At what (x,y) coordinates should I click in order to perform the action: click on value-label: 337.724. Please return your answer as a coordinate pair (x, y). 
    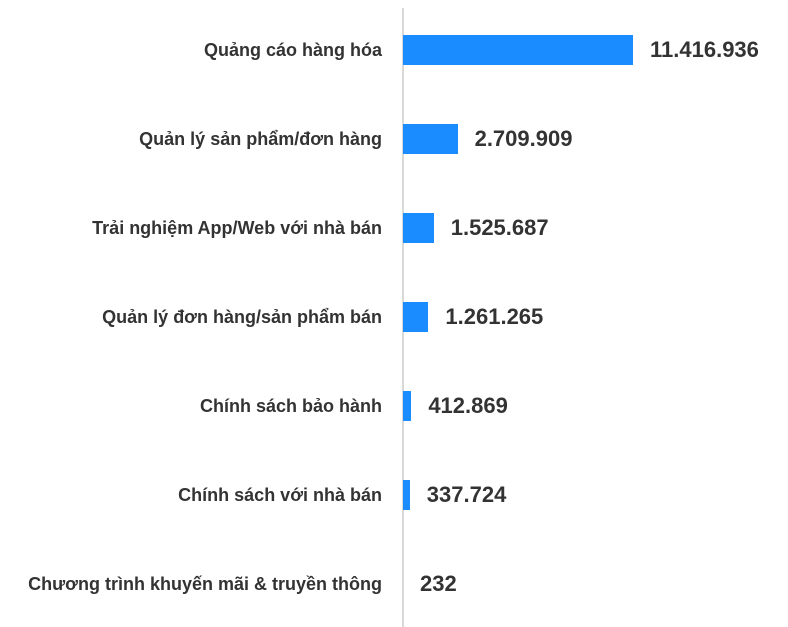
    Looking at the image, I should click on (466, 494).